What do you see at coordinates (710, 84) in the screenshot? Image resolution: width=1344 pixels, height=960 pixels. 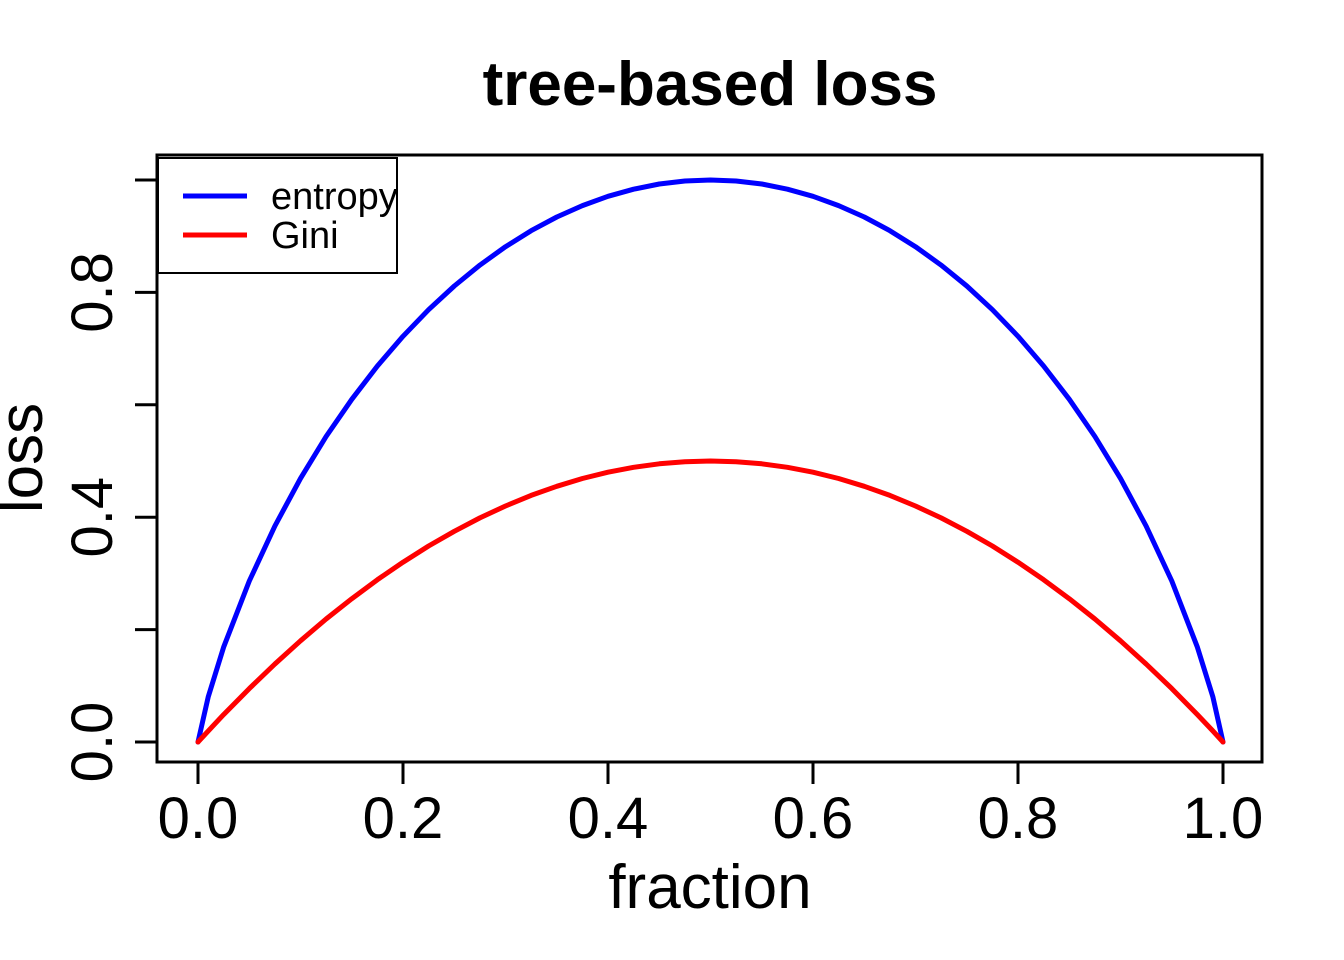 I see `chart-title: tree-based loss` at bounding box center [710, 84].